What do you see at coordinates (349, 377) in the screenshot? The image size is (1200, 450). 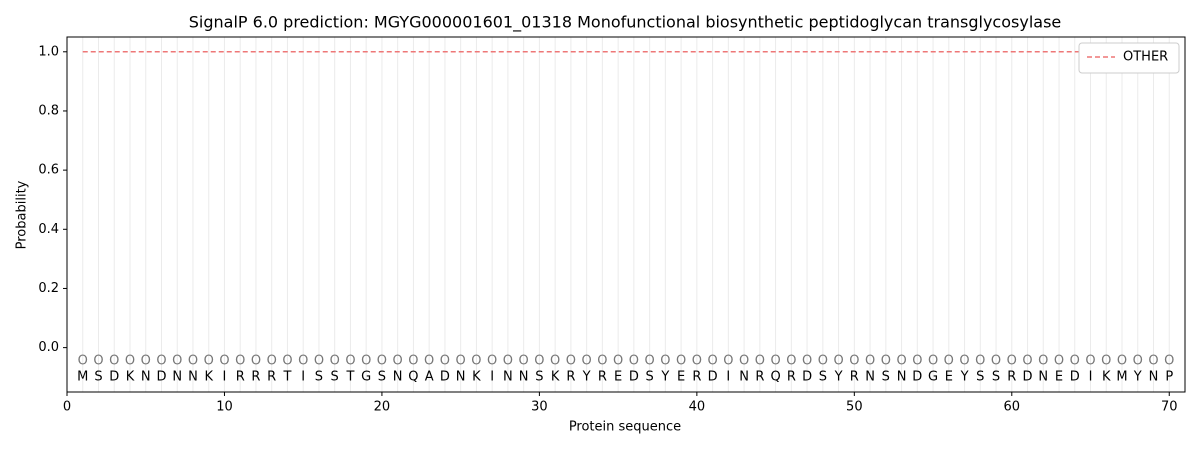 I see `residue: T` at bounding box center [349, 377].